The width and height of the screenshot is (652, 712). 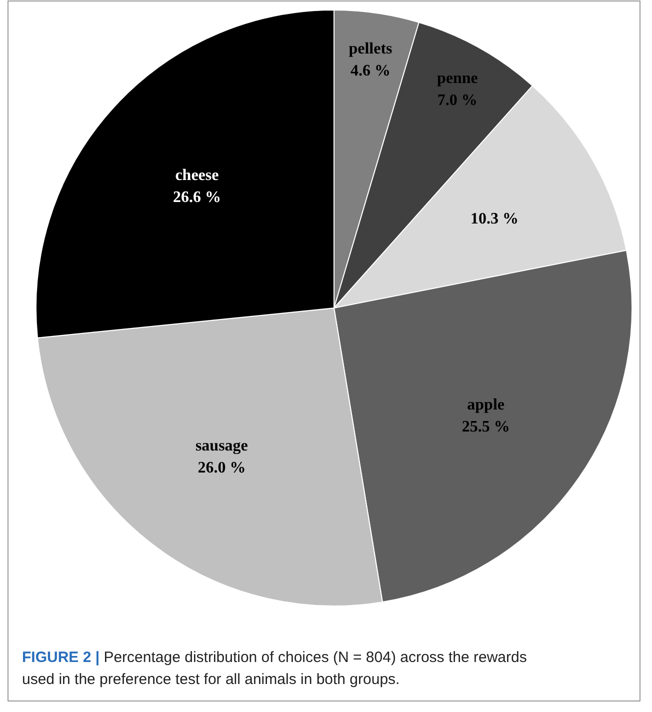 I want to click on data-label: 4.6 %, so click(x=370, y=71).